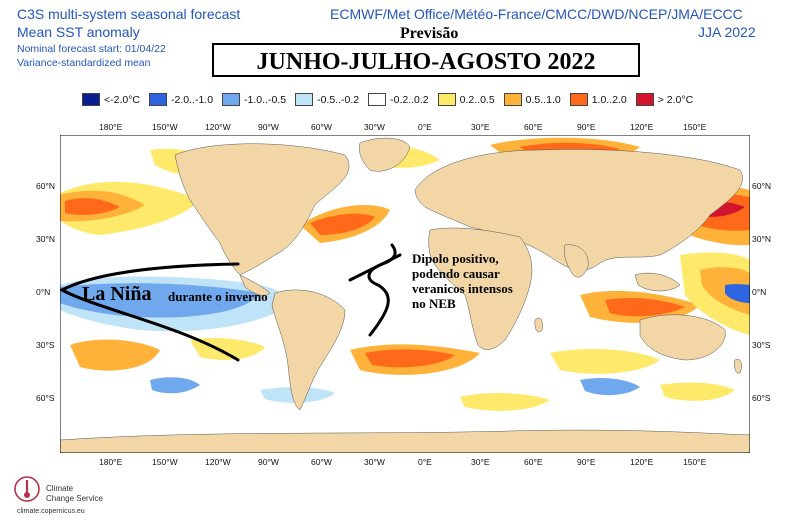 This screenshot has width=800, height=520. Describe the element at coordinates (338, 99) in the screenshot. I see `legend-label: -0.5..-0.2` at that location.